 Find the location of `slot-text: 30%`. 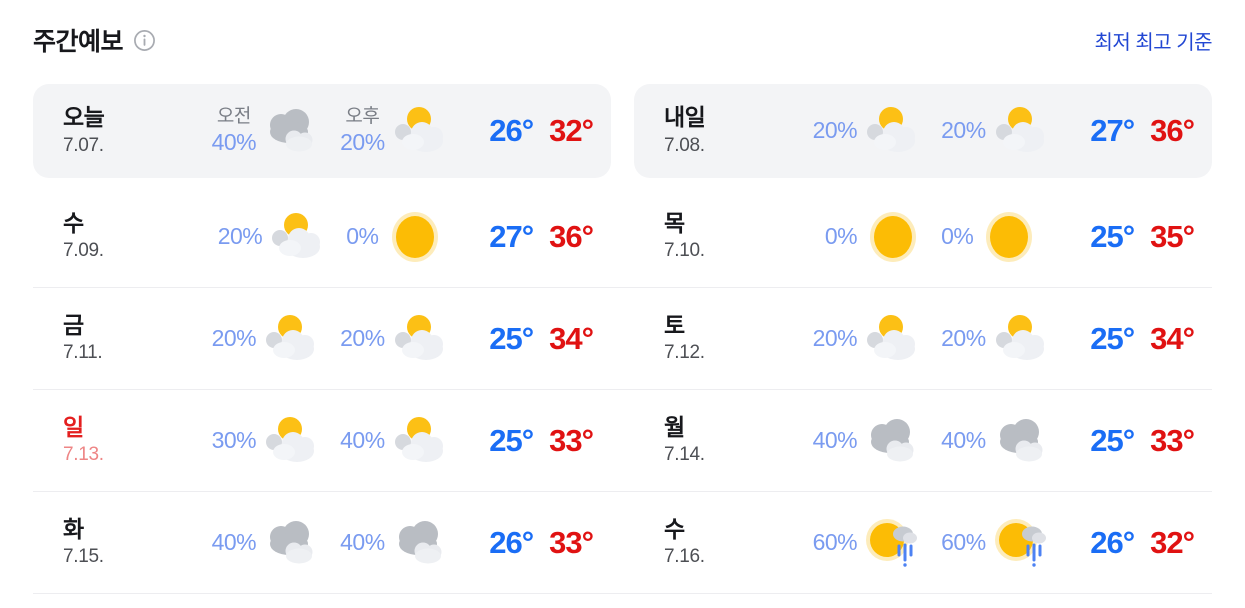

slot-text: 30% is located at coordinates (234, 441).